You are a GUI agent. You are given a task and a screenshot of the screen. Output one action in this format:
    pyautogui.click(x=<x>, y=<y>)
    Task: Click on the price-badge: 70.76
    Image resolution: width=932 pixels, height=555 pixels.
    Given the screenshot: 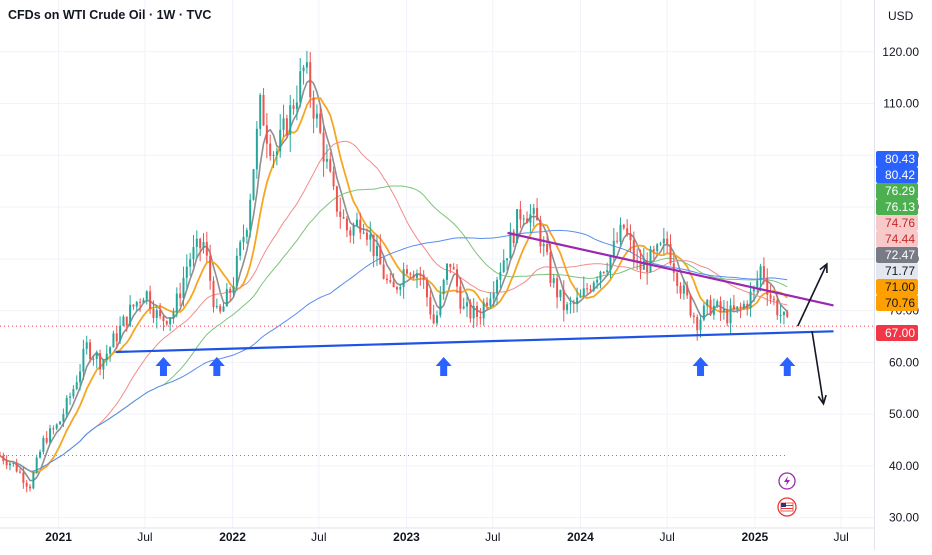 What is the action you would take?
    pyautogui.click(x=897, y=303)
    